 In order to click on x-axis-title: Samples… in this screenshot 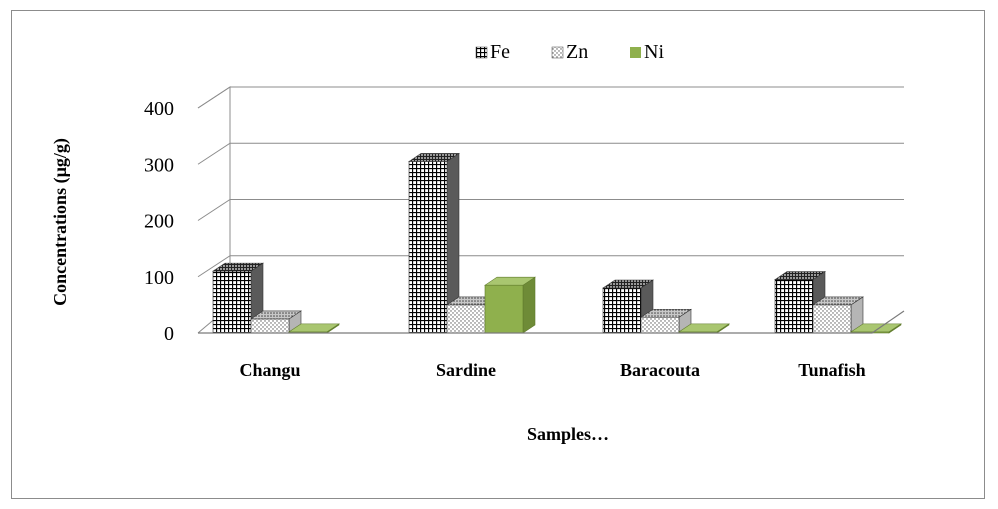, I will do `click(568, 434)`.